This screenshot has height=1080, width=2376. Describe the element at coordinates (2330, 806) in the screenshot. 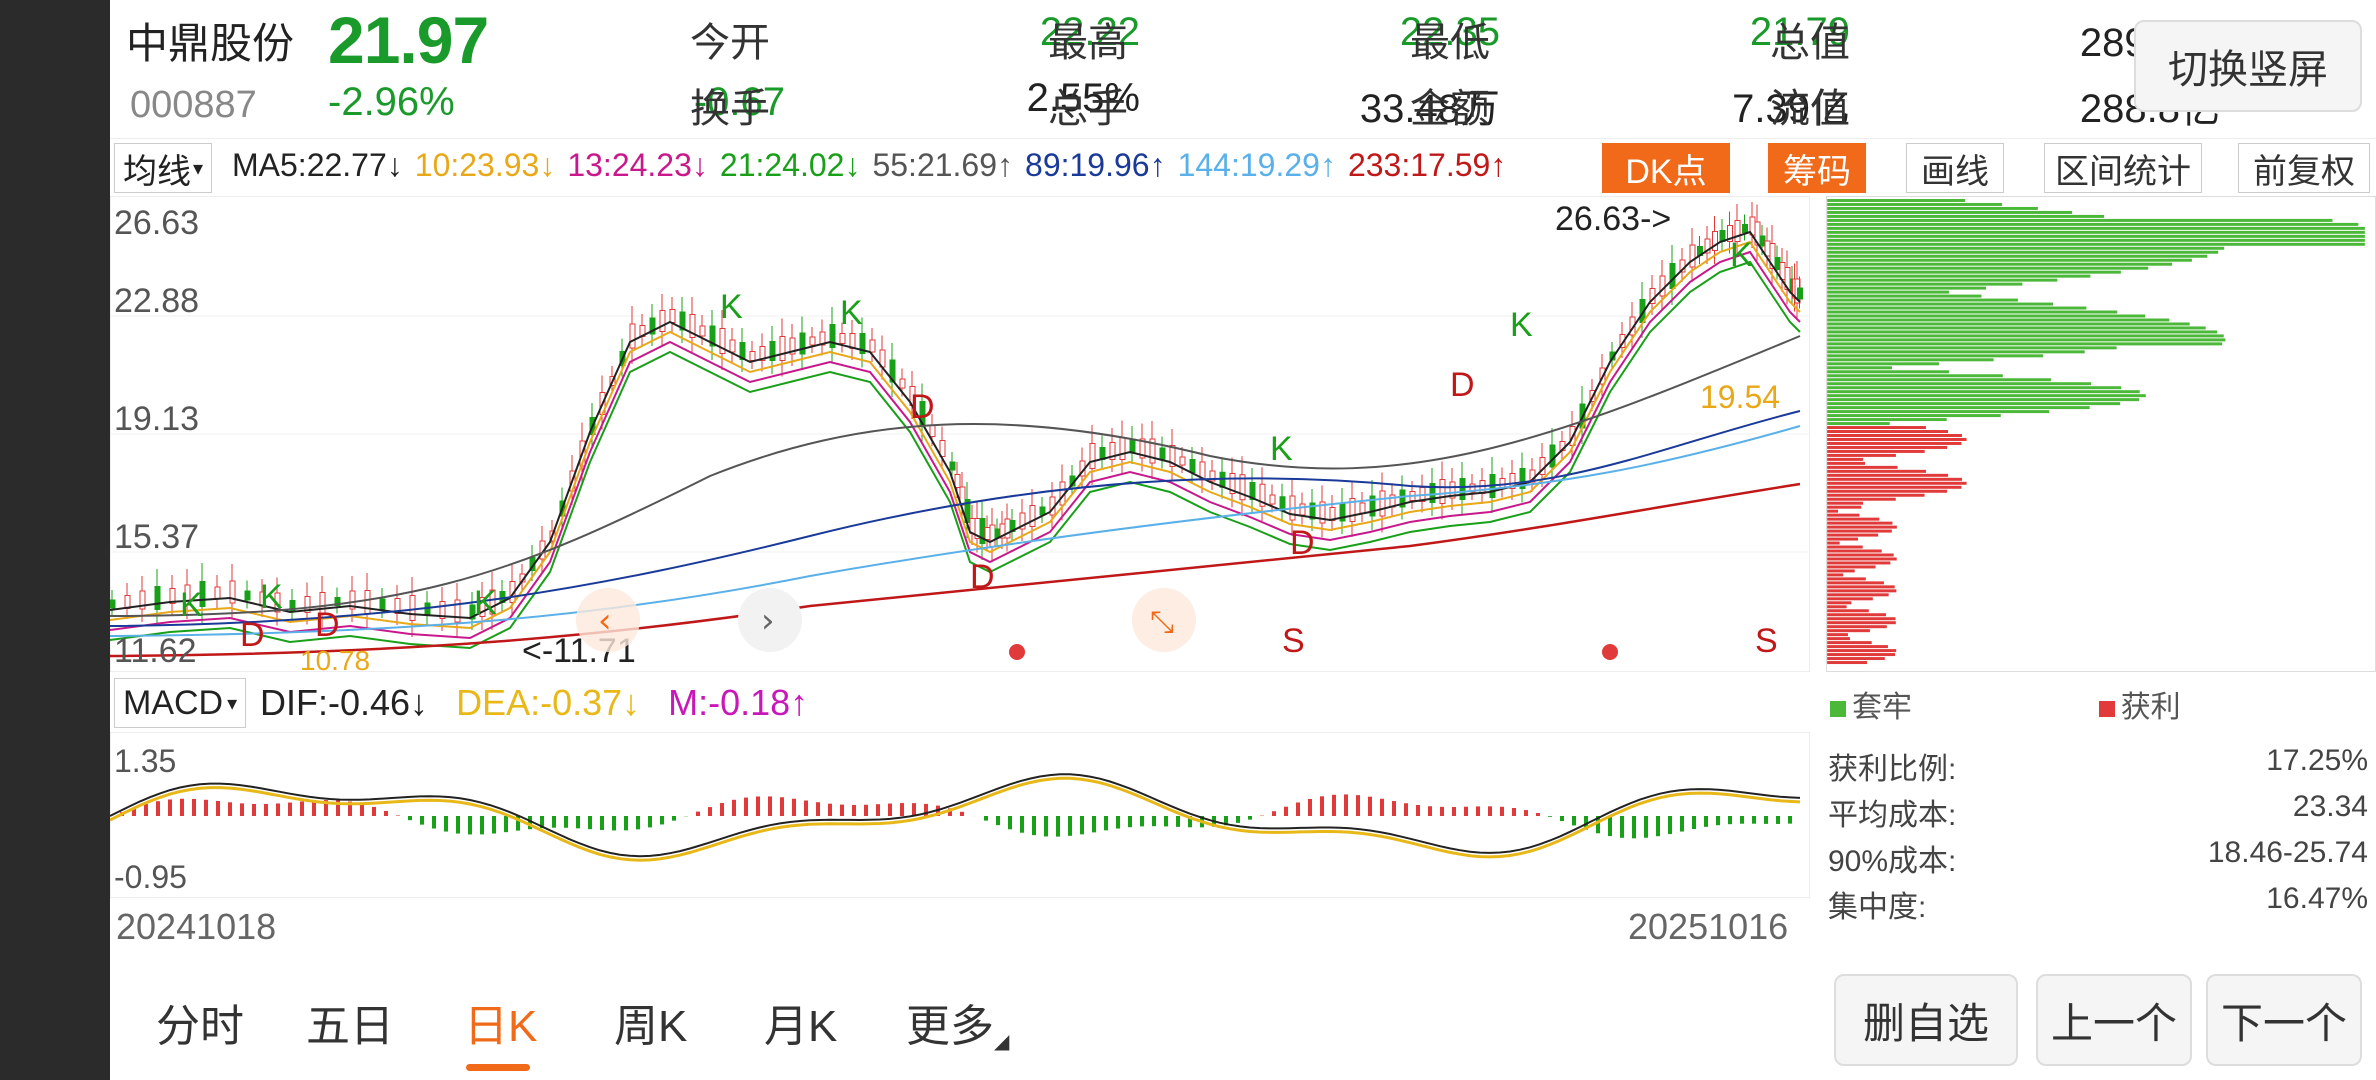

I see `avg-cost-value: 23.34` at that location.